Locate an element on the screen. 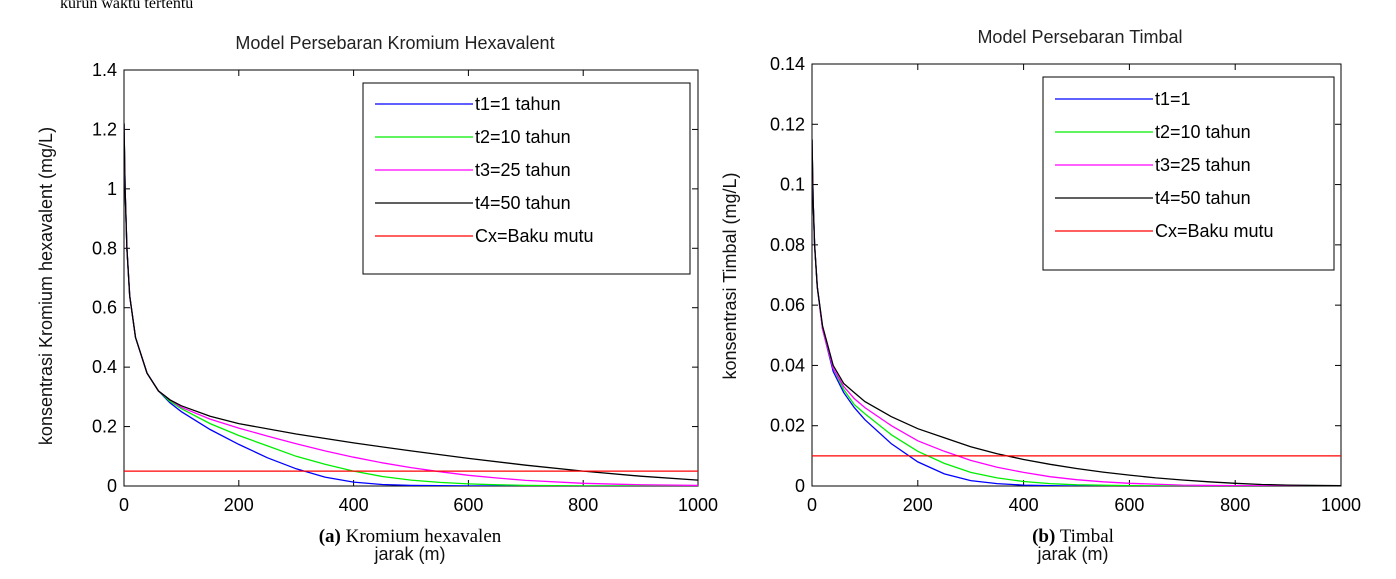 This screenshot has width=1396, height=579. y-tick-label: 0.2 is located at coordinates (104, 427).